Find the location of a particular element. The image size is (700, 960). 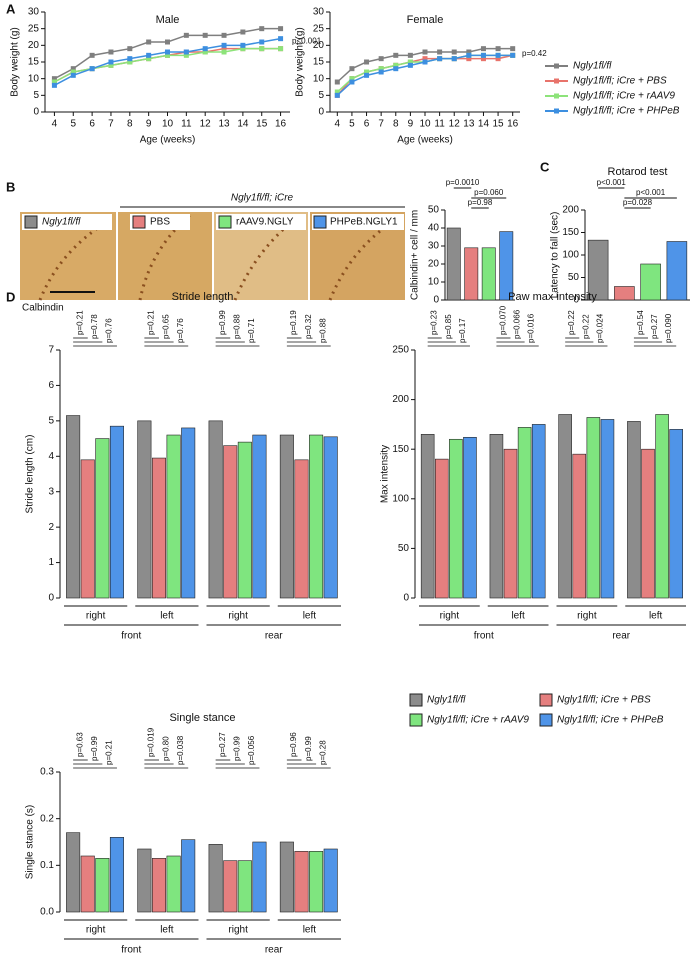

x-tick-label: 8 is located at coordinates (396, 124).